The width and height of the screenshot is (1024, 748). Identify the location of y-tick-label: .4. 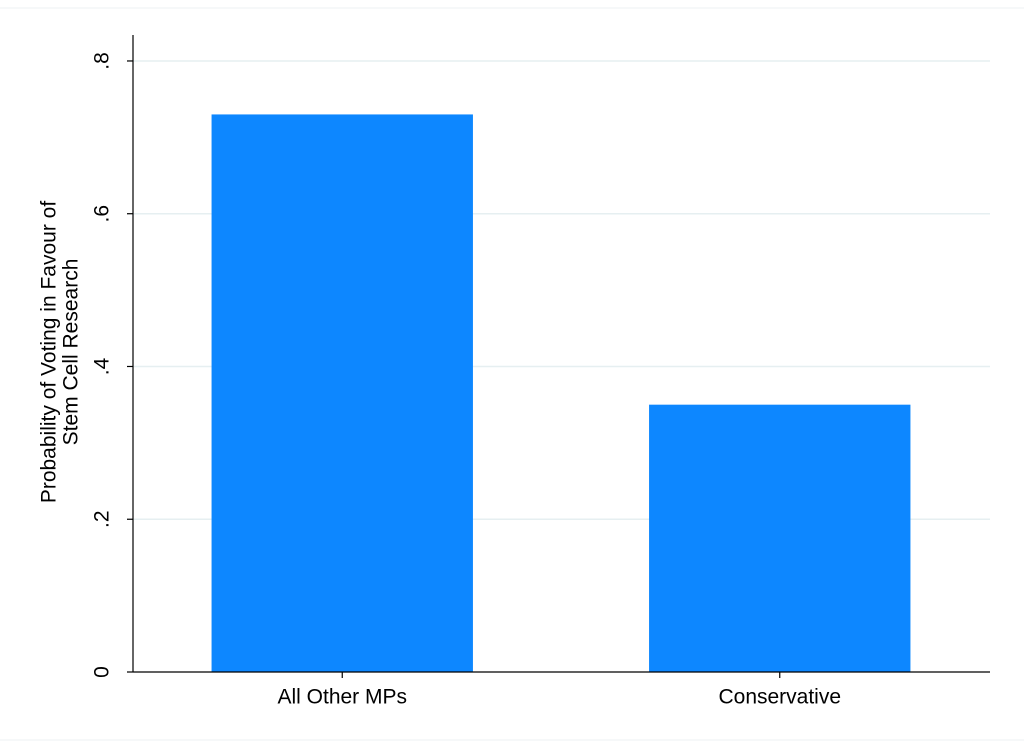
(102, 366).